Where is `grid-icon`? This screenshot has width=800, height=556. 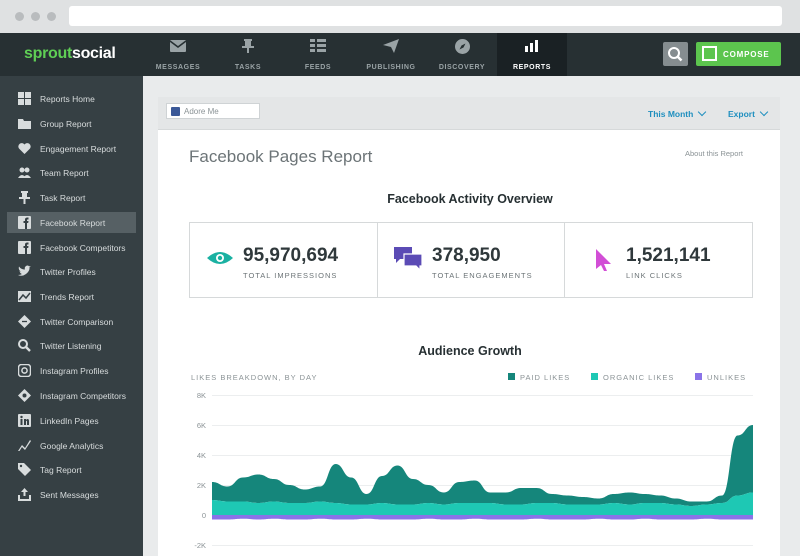 grid-icon is located at coordinates (24, 98).